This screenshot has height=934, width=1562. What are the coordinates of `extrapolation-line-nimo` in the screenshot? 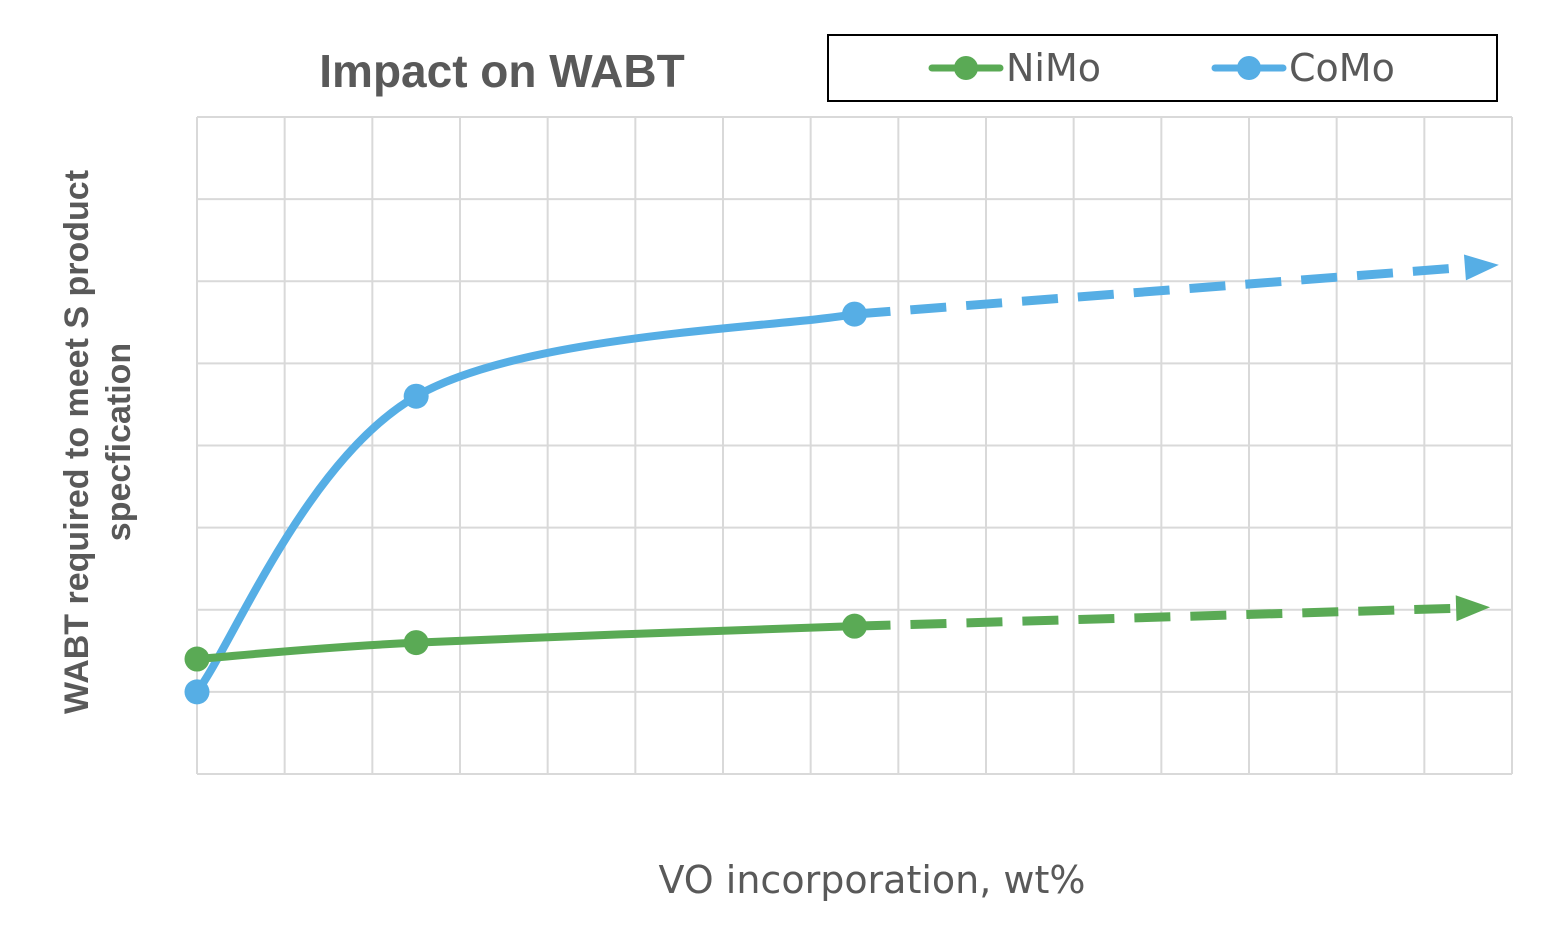 It's located at (1155, 617).